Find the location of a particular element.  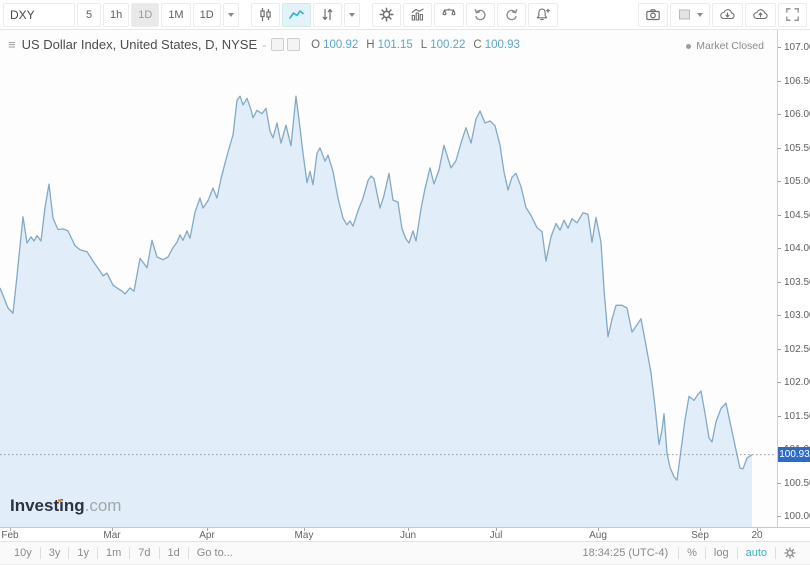

interval-5: 5 is located at coordinates (89, 14).